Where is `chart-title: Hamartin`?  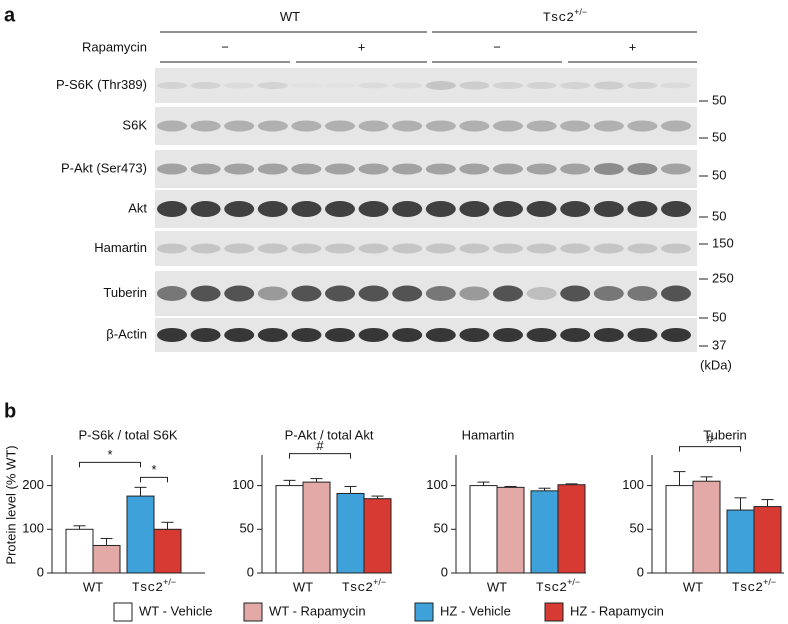
chart-title: Hamartin is located at coordinates (488, 434).